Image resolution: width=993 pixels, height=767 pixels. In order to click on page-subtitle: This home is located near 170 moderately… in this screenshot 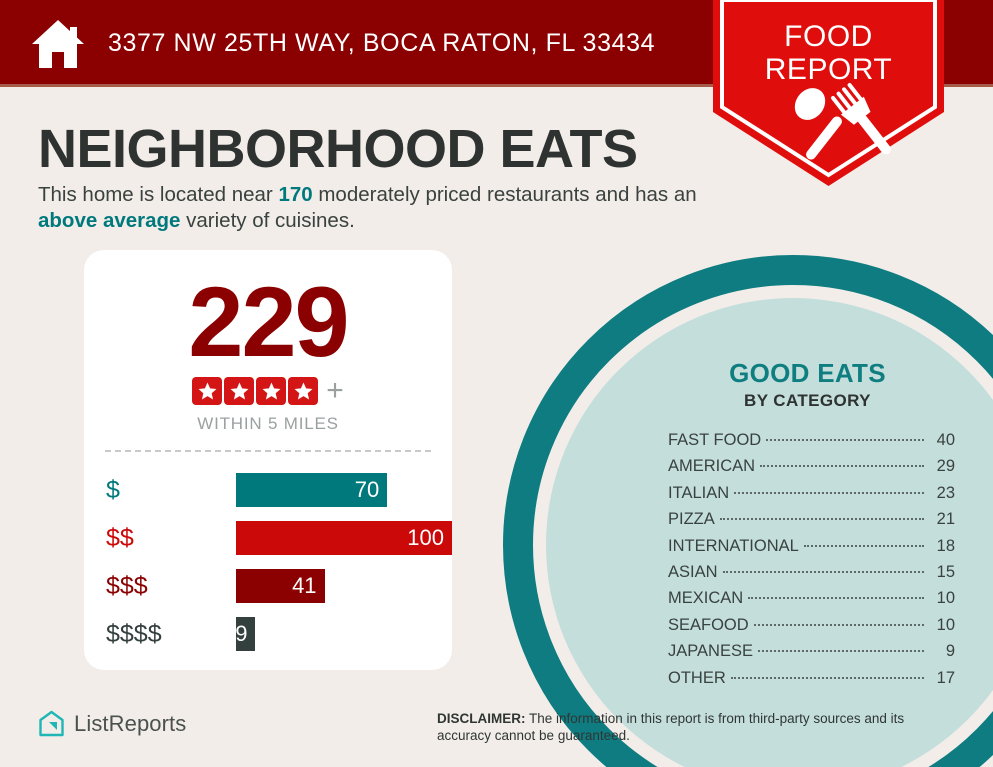, I will do `click(368, 208)`.